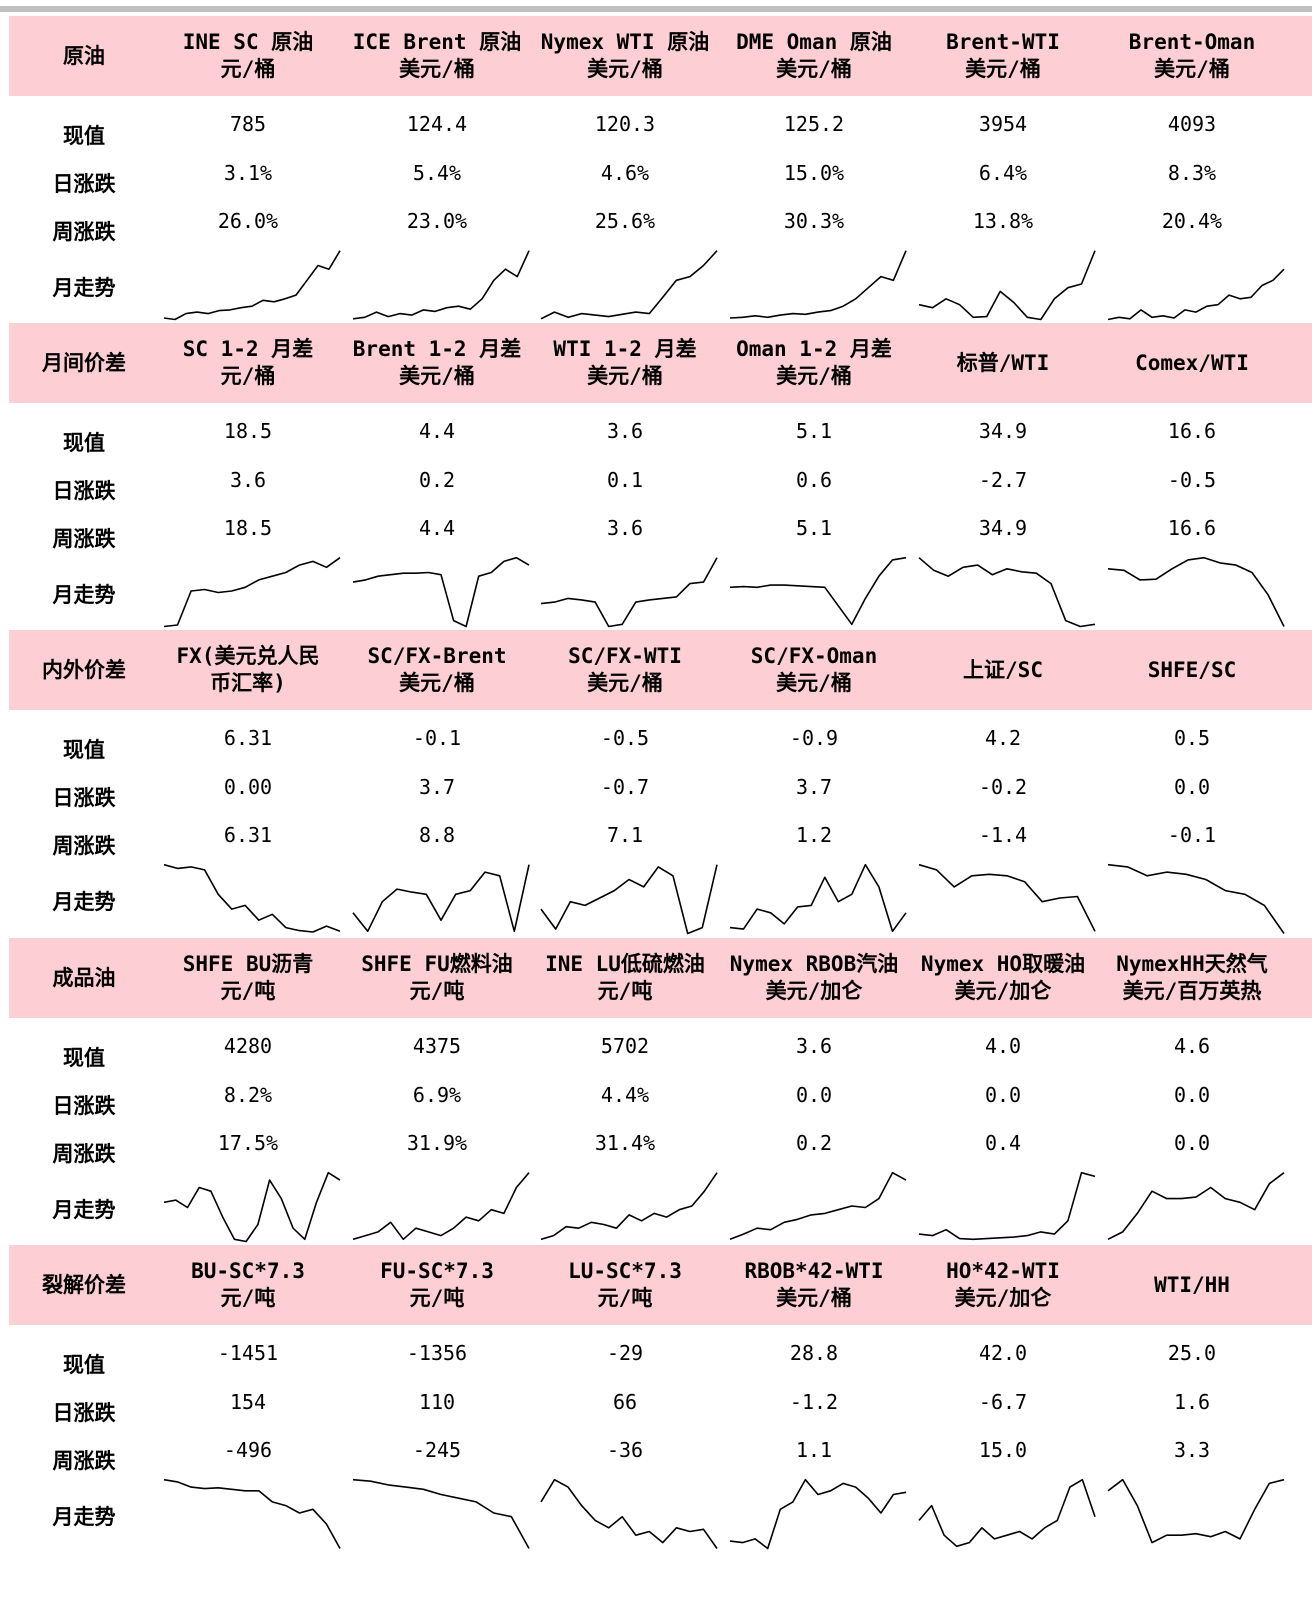 The height and width of the screenshot is (1605, 1312). Describe the element at coordinates (1192, 787) in the screenshot. I see `value-daily: 0.0` at that location.